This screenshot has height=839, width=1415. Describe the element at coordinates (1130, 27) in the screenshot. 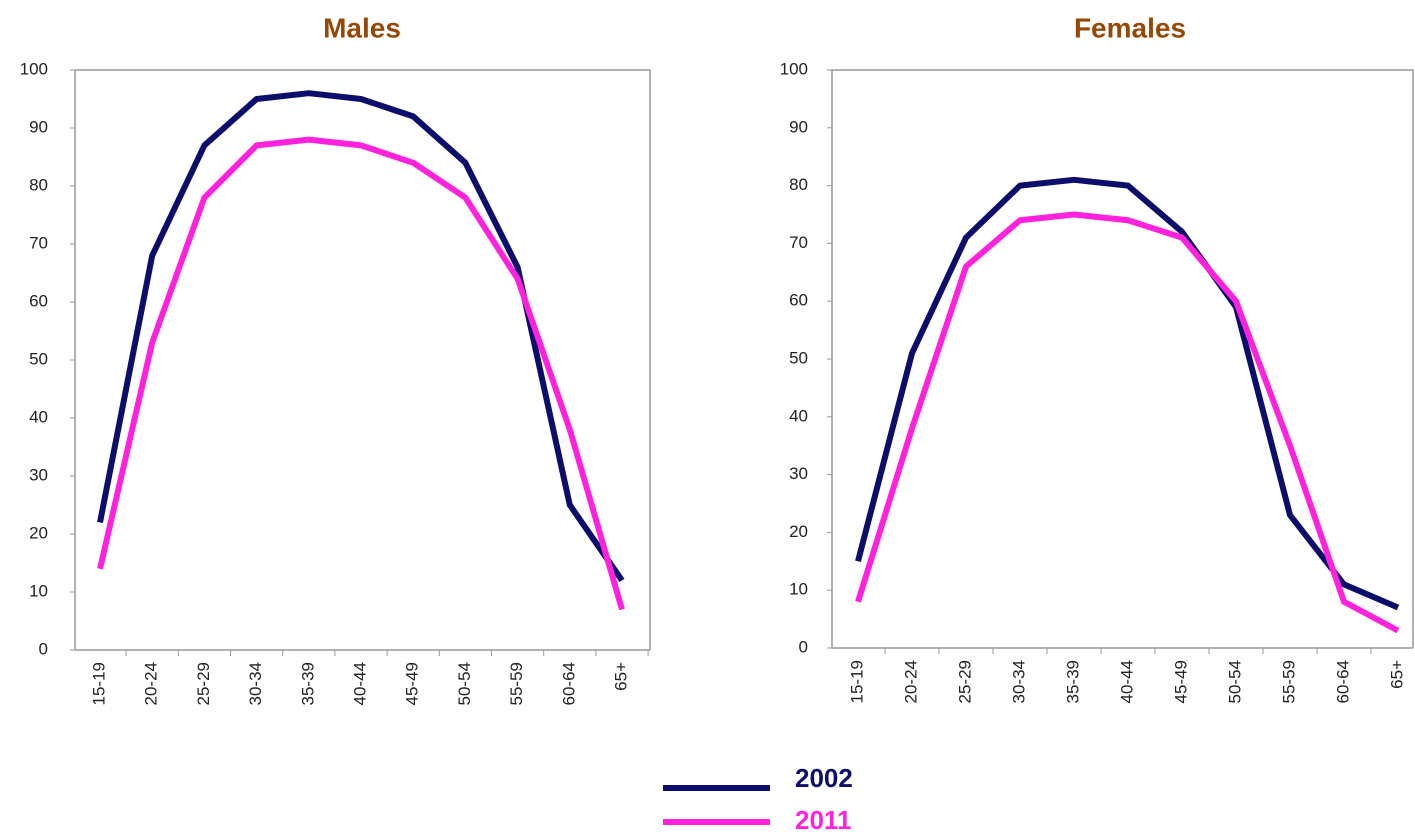

I see `chart-title: Females` at that location.